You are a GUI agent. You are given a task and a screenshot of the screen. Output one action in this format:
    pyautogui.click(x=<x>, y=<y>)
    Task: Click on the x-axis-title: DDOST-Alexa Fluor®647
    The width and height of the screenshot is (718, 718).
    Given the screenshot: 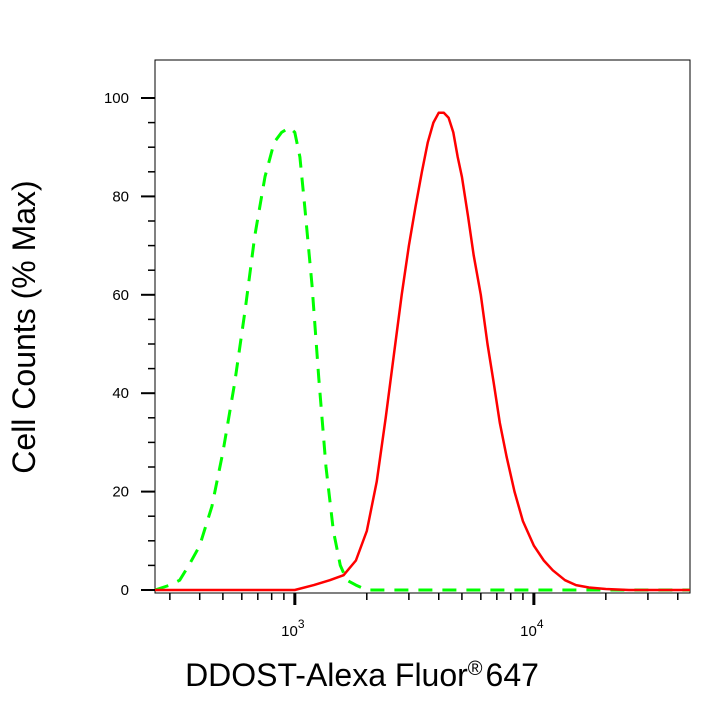 What is the action you would take?
    pyautogui.click(x=362, y=675)
    